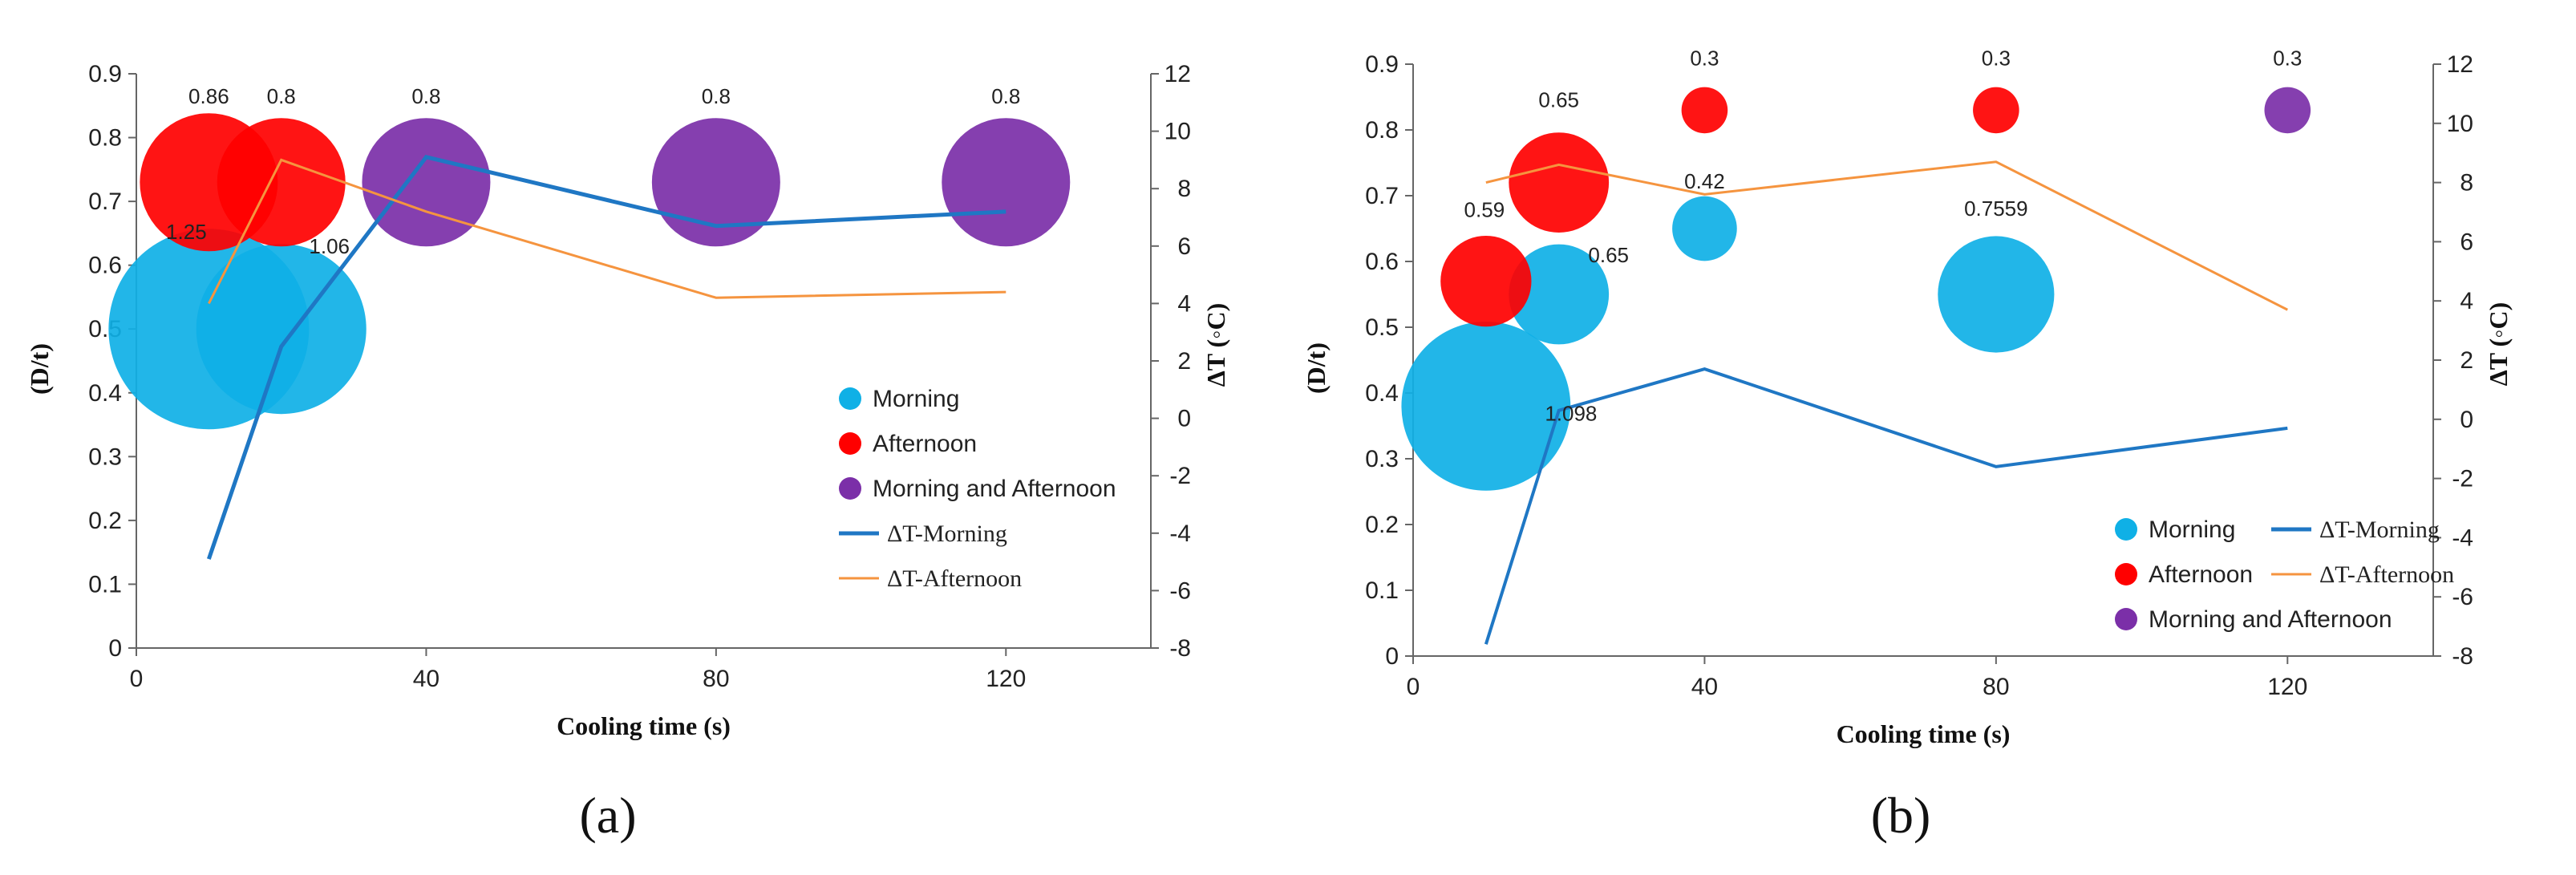 This screenshot has width=2576, height=875. Describe the element at coordinates (2463, 656) in the screenshot. I see `y2-tick-label: -8` at that location.